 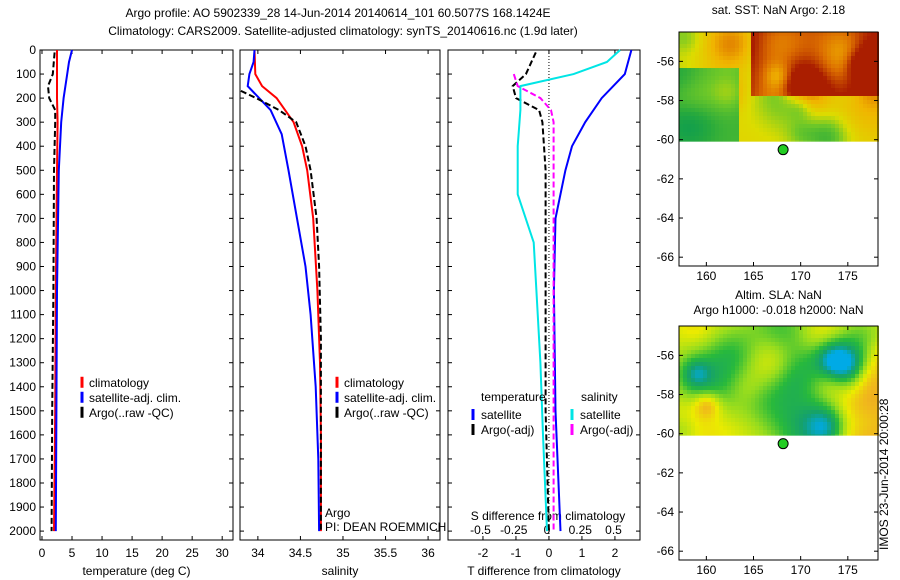 I want to click on s-tick-label: 0.25, so click(x=581, y=530).